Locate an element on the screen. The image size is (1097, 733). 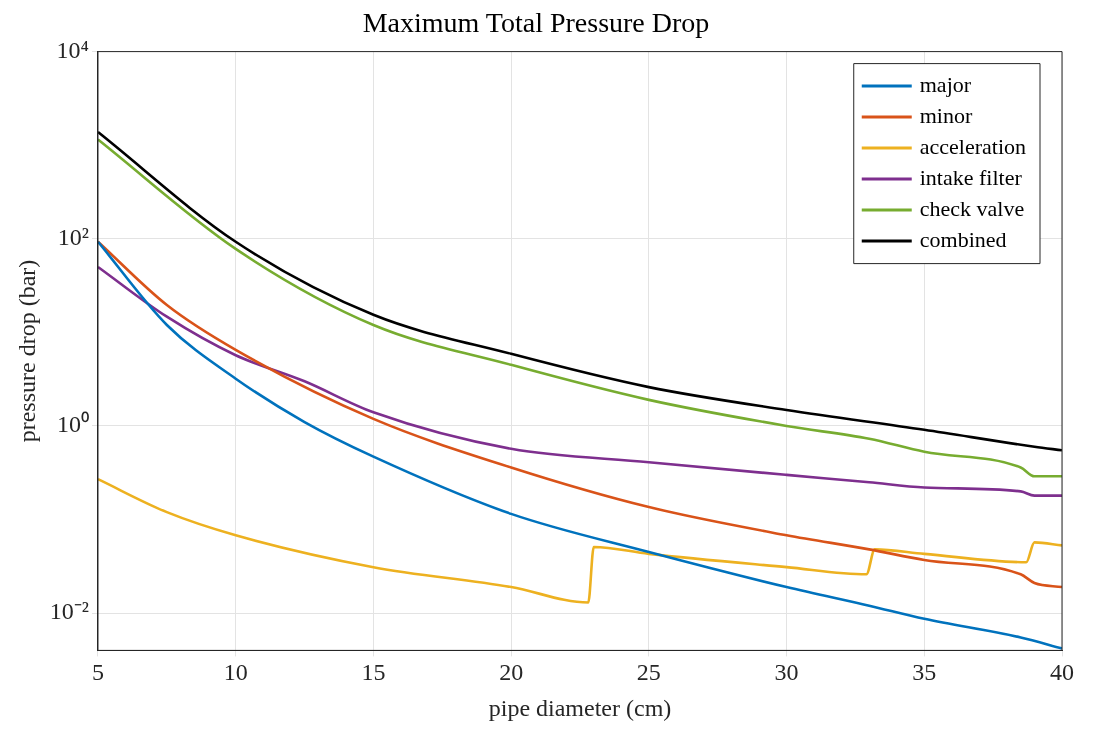
legend-label: combined is located at coordinates (963, 239).